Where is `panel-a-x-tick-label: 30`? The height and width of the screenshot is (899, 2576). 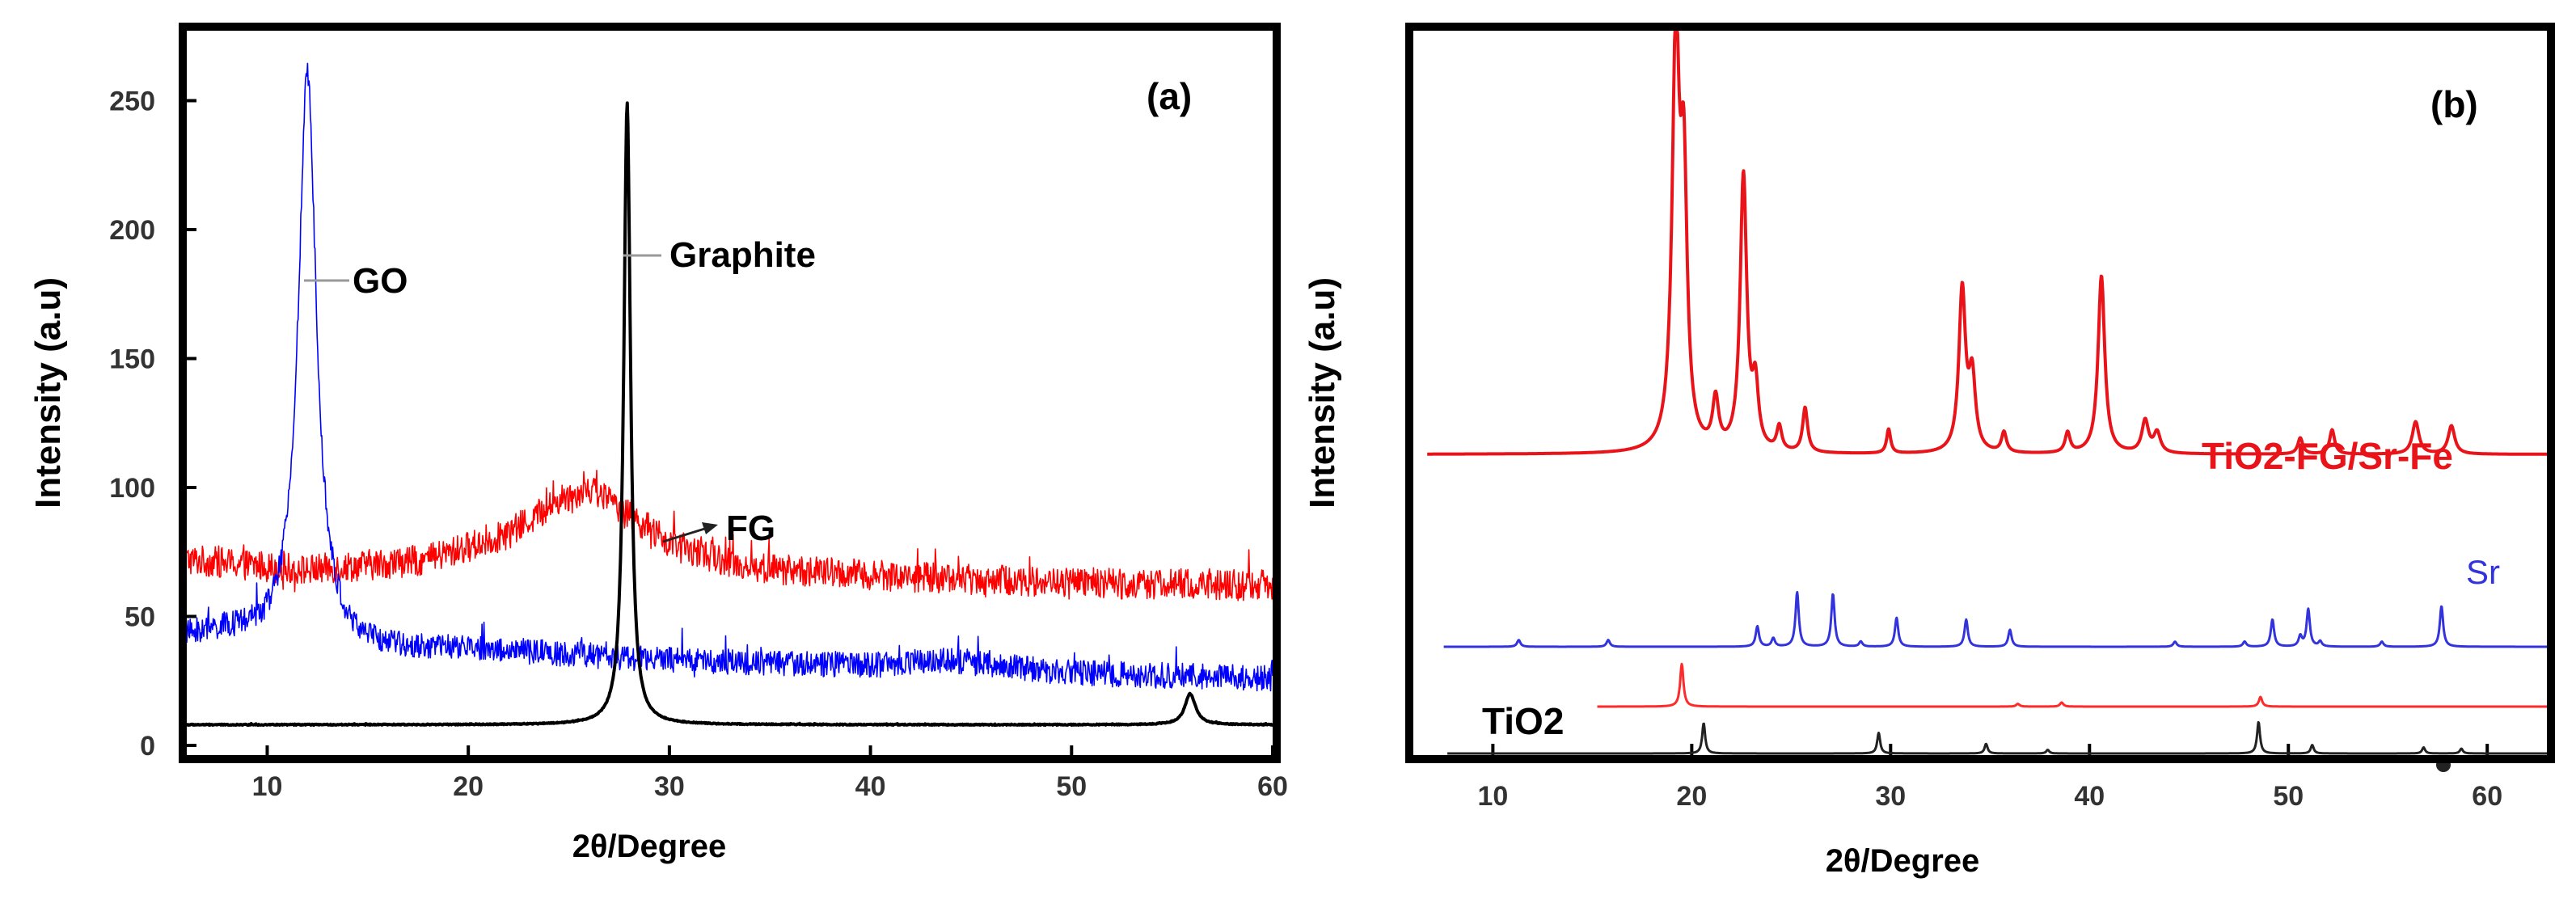
panel-a-x-tick-label: 30 is located at coordinates (669, 786).